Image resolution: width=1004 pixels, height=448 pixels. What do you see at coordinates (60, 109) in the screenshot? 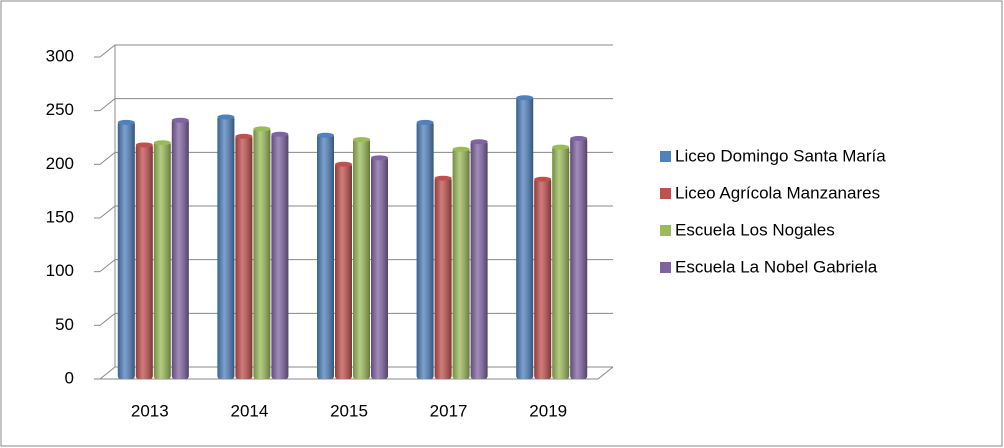
I see `y-tick-label: 250` at bounding box center [60, 109].